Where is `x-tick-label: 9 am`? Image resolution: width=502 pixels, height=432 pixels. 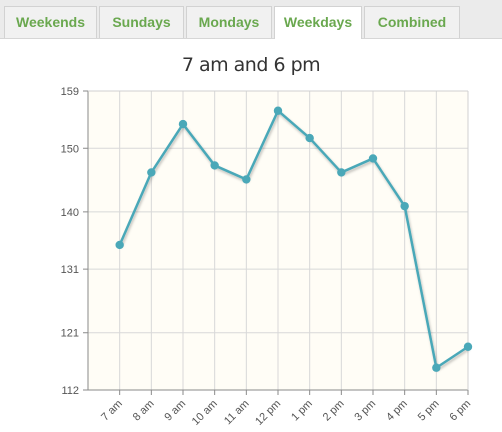
x-tick-label: 9 am is located at coordinates (175, 411).